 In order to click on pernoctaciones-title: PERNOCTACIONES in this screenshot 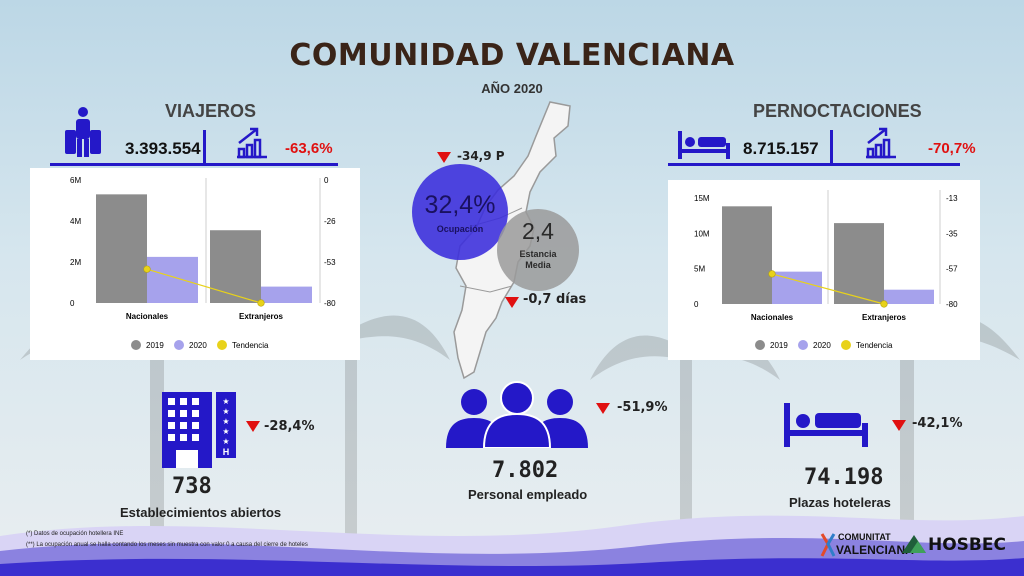, I will do `click(837, 111)`.